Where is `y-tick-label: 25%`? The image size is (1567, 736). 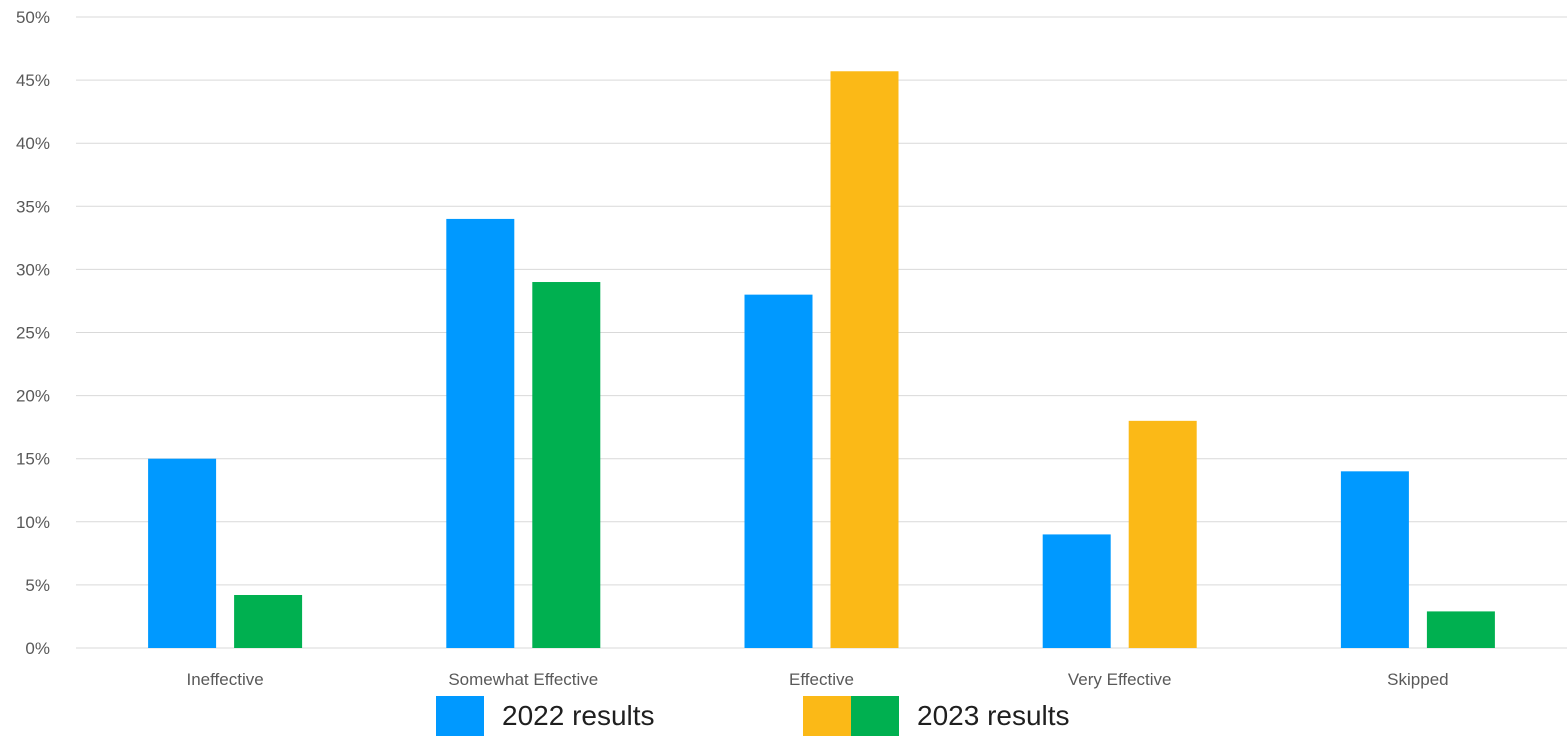
y-tick-label: 25% is located at coordinates (33, 333).